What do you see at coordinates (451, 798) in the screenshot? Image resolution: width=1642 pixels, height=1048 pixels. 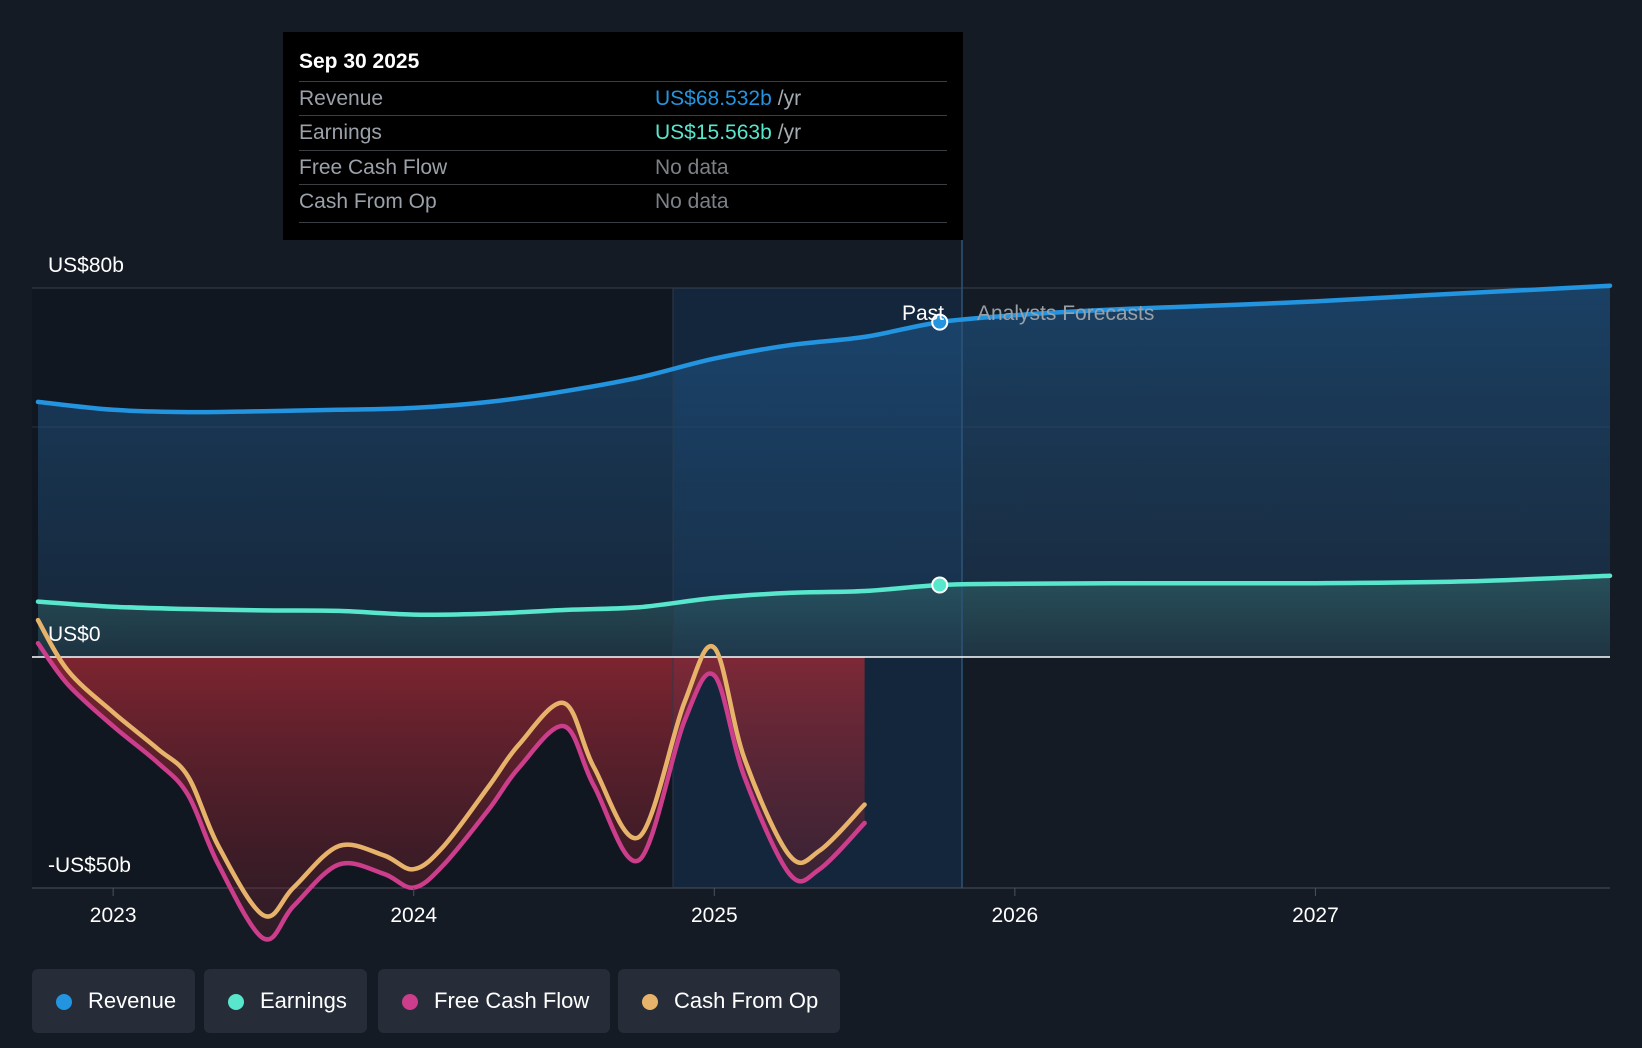 I see `free-cash-flow-area` at bounding box center [451, 798].